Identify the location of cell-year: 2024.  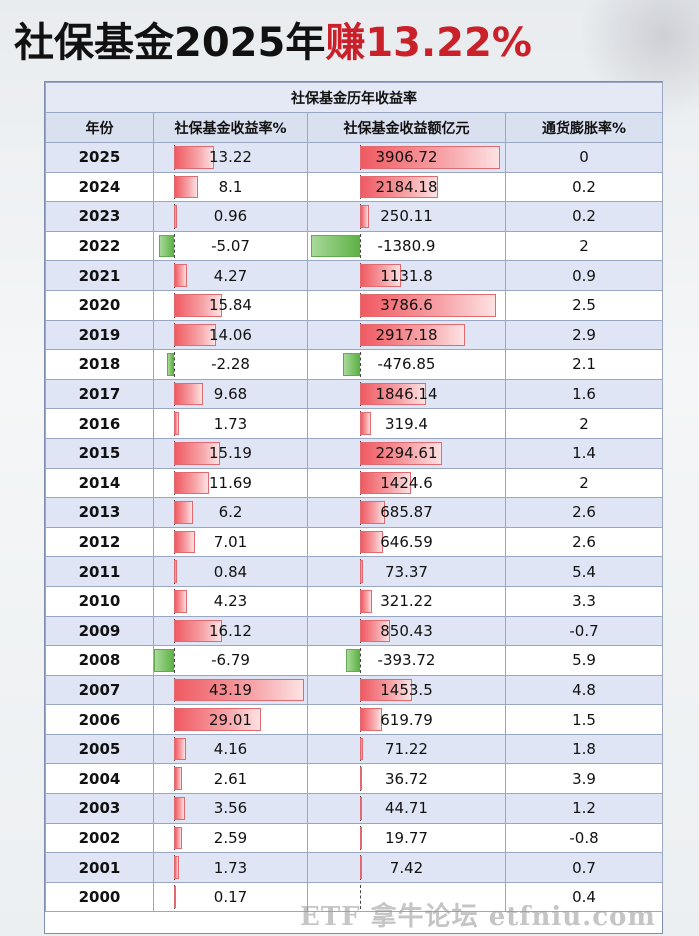
(99, 187).